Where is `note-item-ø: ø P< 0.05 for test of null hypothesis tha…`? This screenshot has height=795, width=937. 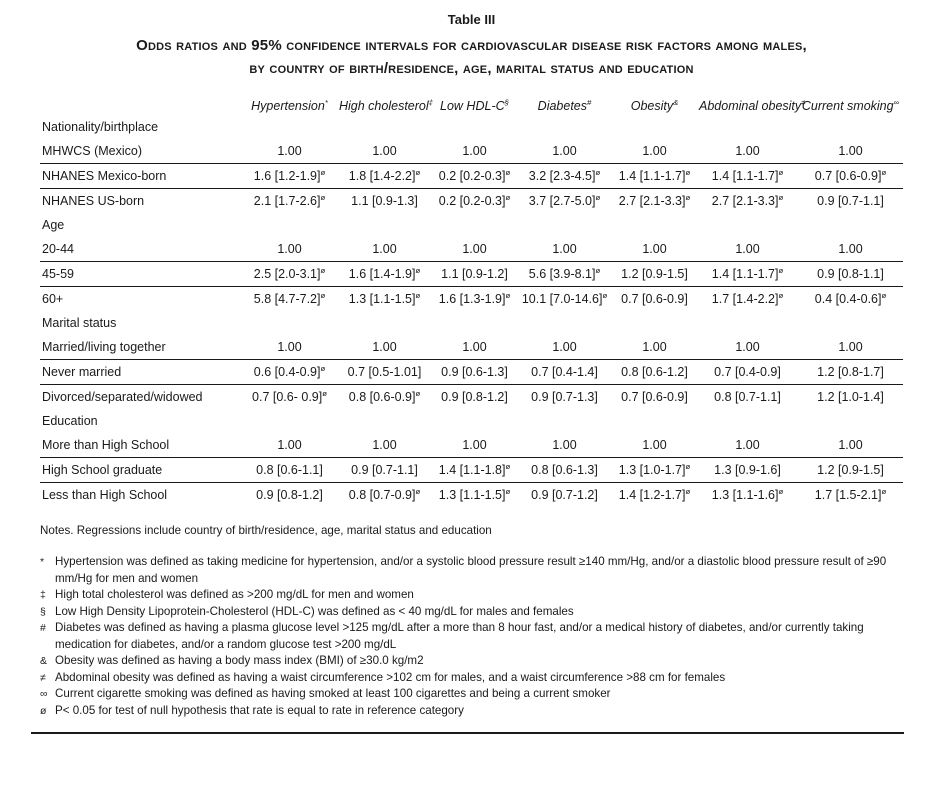 note-item-ø: ø P< 0.05 for test of null hypothesis tha… is located at coordinates (471, 711).